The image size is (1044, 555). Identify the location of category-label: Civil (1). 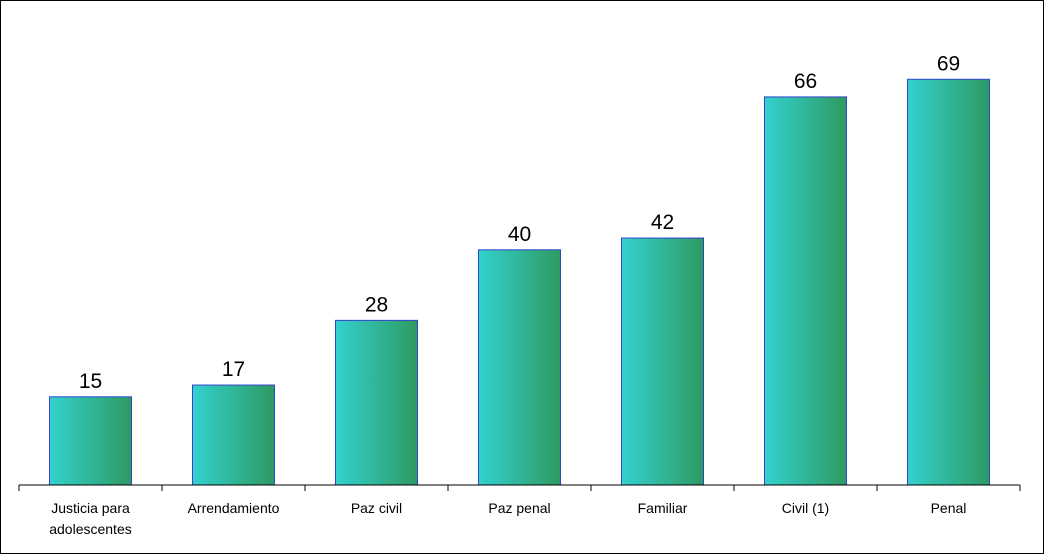
(805, 508).